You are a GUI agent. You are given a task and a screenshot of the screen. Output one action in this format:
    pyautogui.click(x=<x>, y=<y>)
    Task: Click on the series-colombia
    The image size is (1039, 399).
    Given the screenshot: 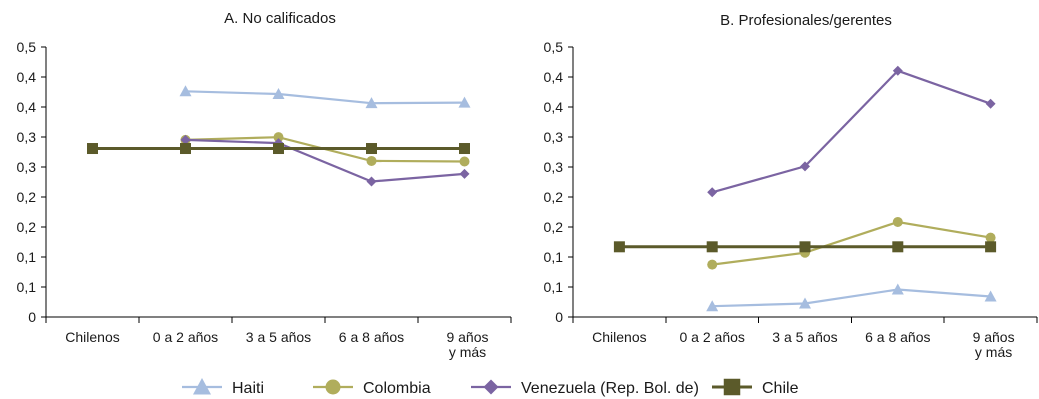 What is the action you would take?
    pyautogui.click(x=851, y=243)
    